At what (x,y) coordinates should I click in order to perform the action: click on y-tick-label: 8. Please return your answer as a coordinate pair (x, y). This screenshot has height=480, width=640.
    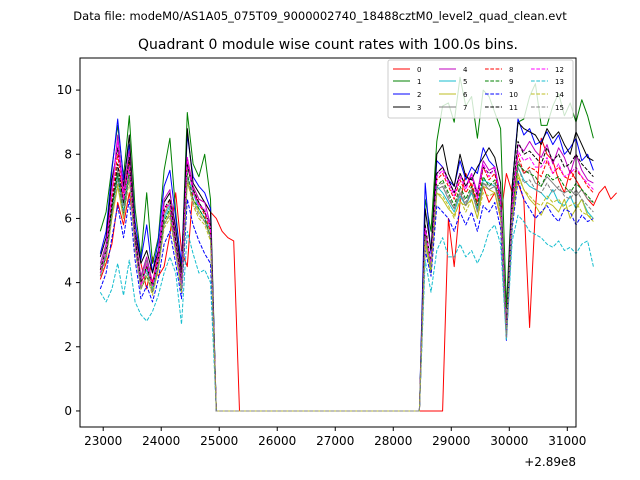
    Looking at the image, I should click on (68, 154).